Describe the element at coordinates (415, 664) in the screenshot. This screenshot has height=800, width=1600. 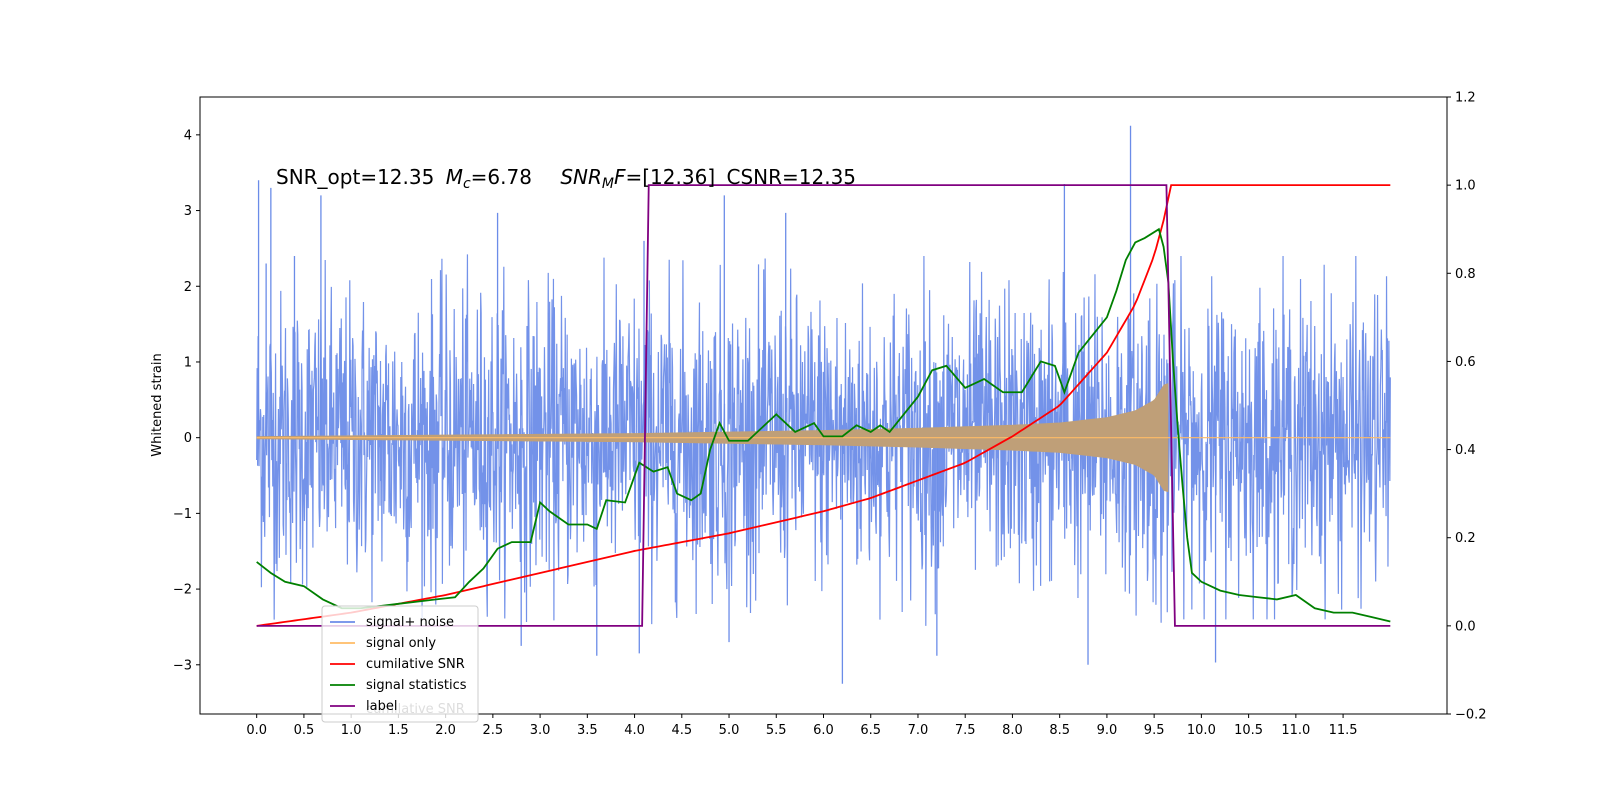
I see `legend-label: cumilative SNR` at that location.